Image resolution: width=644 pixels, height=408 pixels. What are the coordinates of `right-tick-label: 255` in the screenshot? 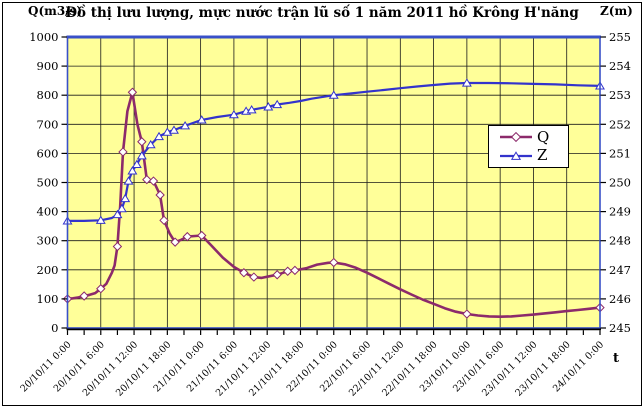 It's located at (620, 37).